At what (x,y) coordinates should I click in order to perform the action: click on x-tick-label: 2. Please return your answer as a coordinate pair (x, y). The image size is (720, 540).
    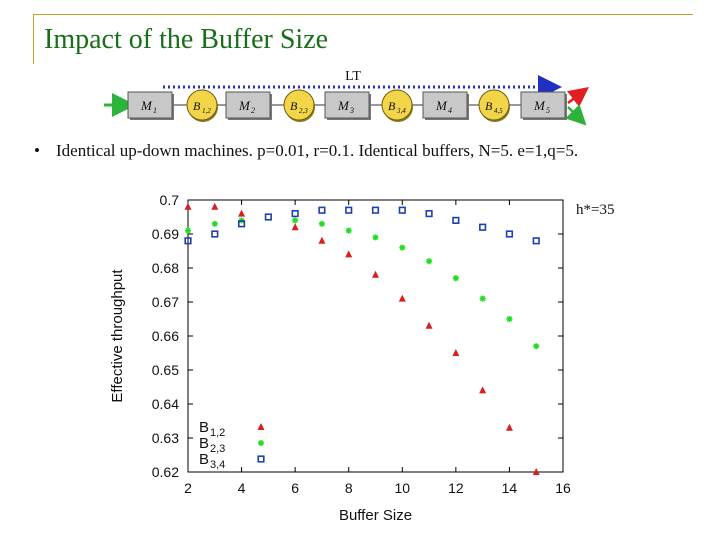
    Looking at the image, I should click on (188, 488).